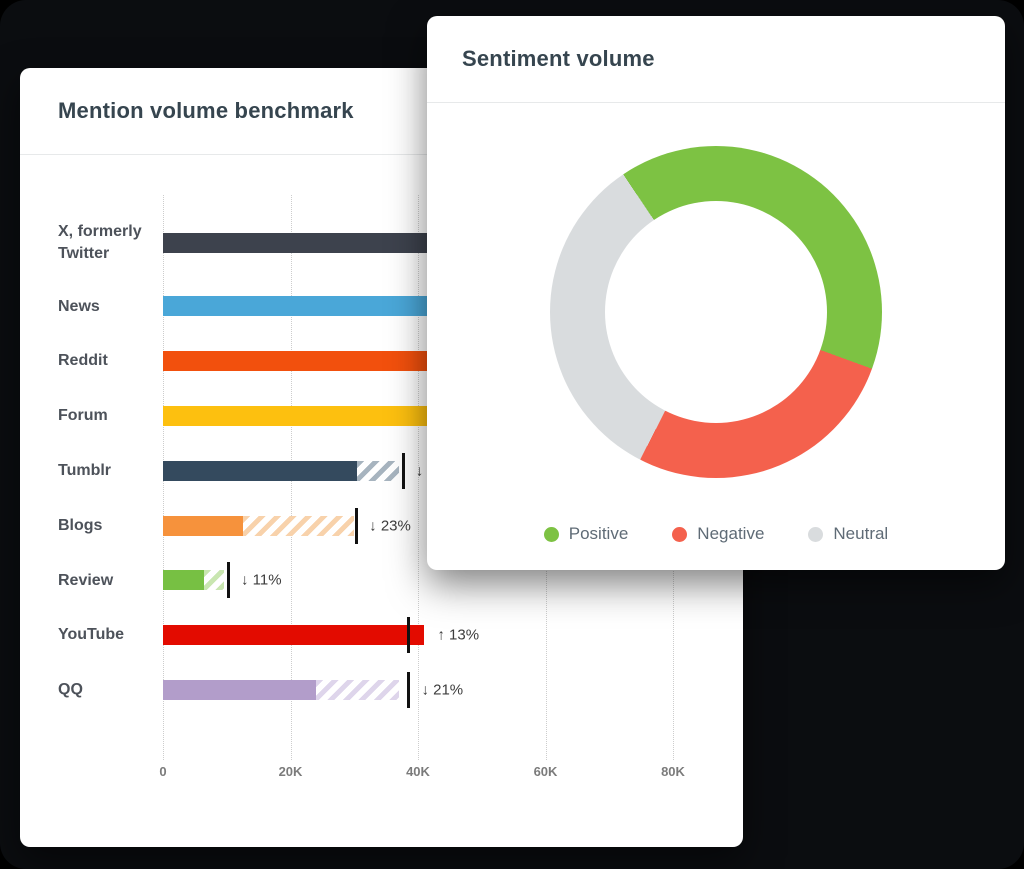 Image resolution: width=1024 pixels, height=869 pixels. What do you see at coordinates (381, 111) in the screenshot?
I see `benchmark-card-header: Mention volume benchmark` at bounding box center [381, 111].